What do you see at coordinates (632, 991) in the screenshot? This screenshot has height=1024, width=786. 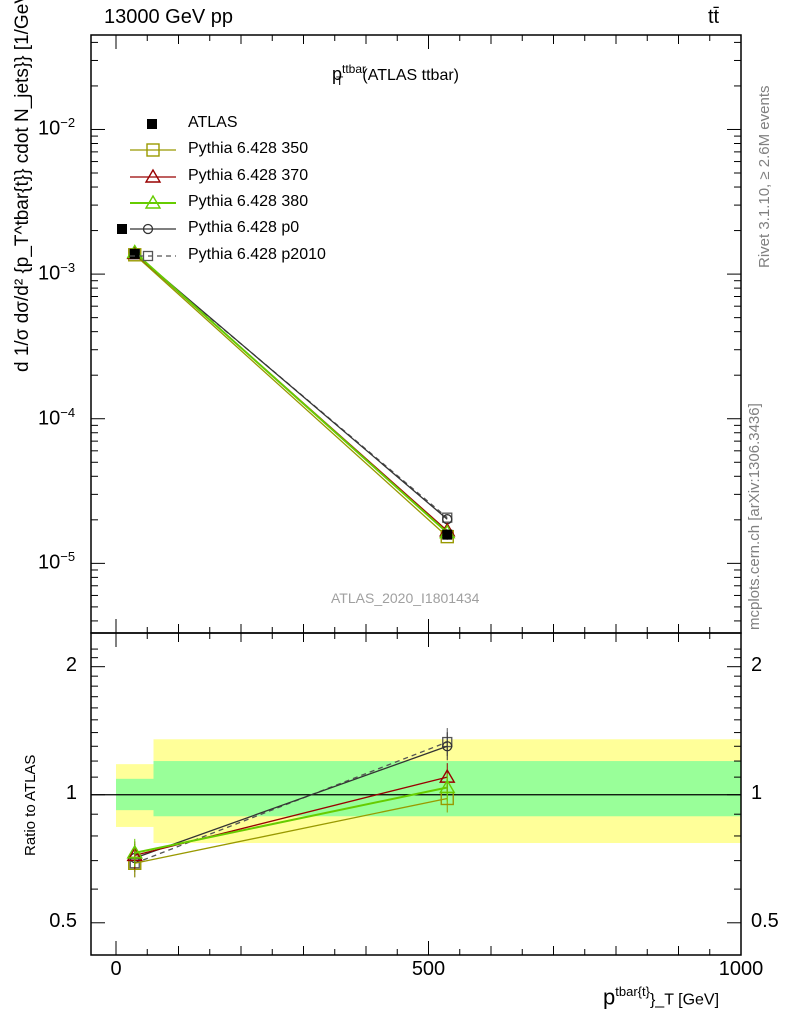 I see `x-axis-label-sup: tbar{t}` at bounding box center [632, 991].